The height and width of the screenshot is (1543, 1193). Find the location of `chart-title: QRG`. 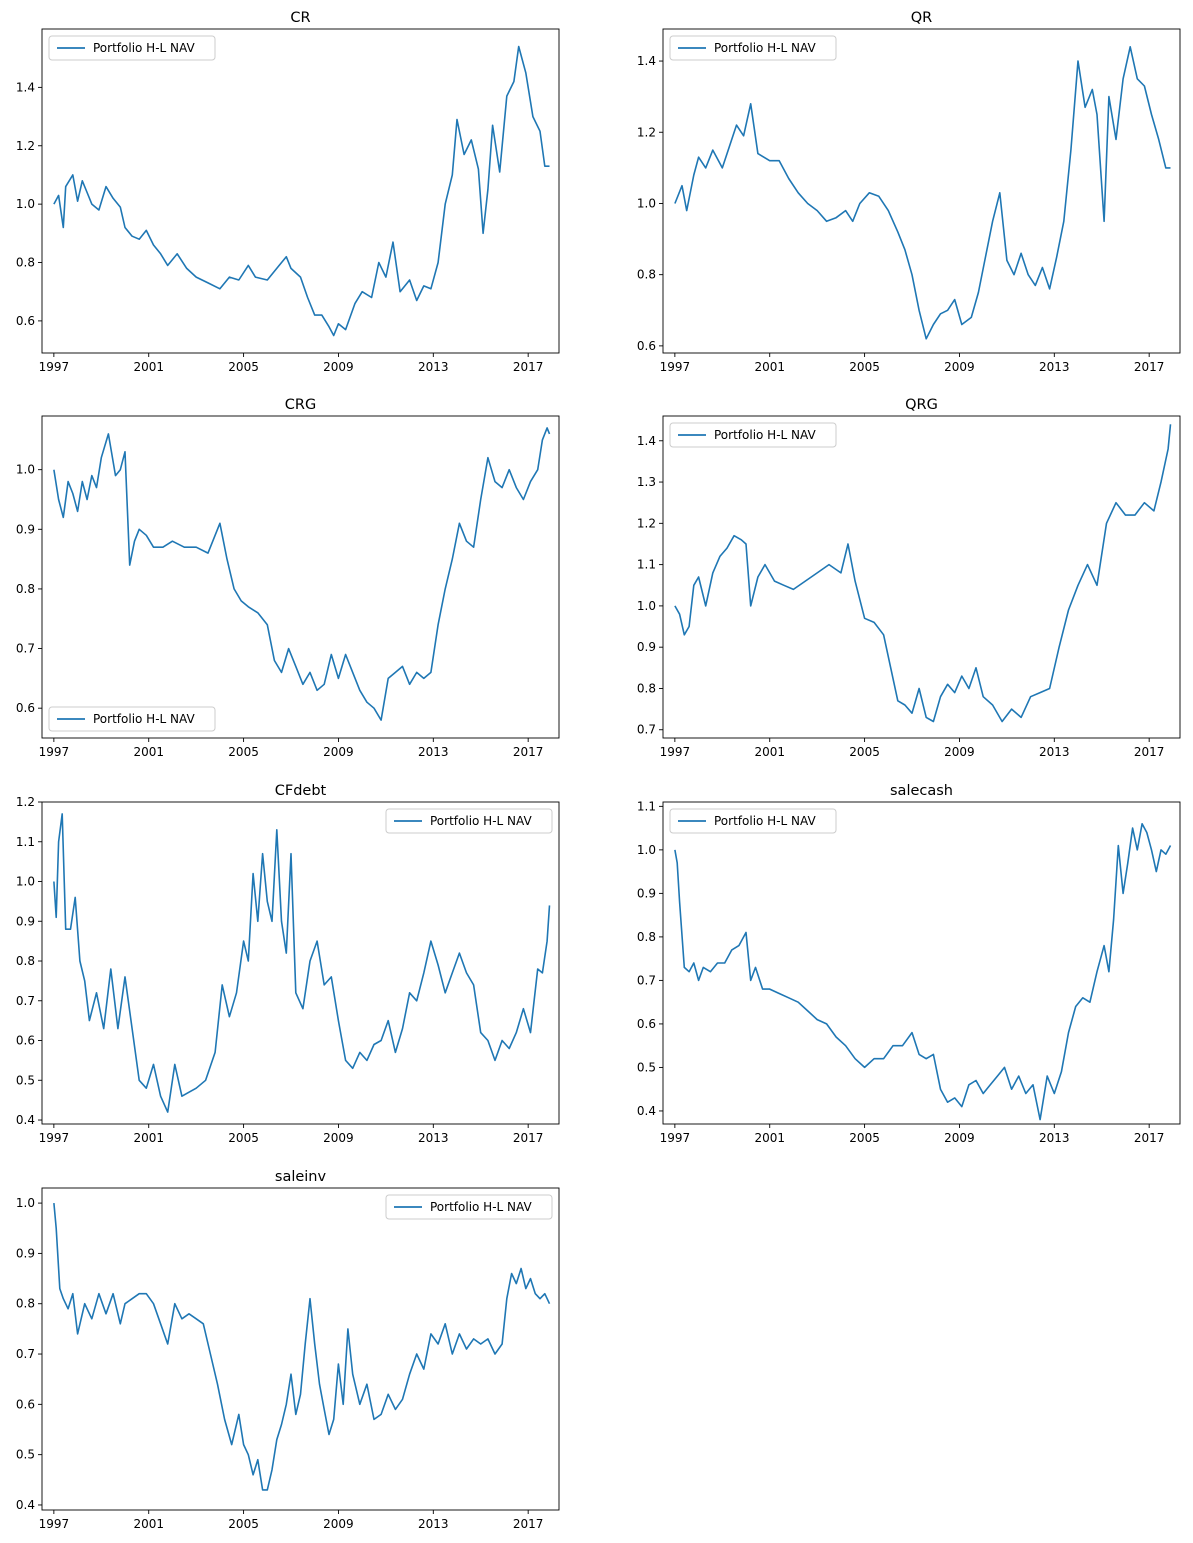

chart-title: QRG is located at coordinates (921, 405).